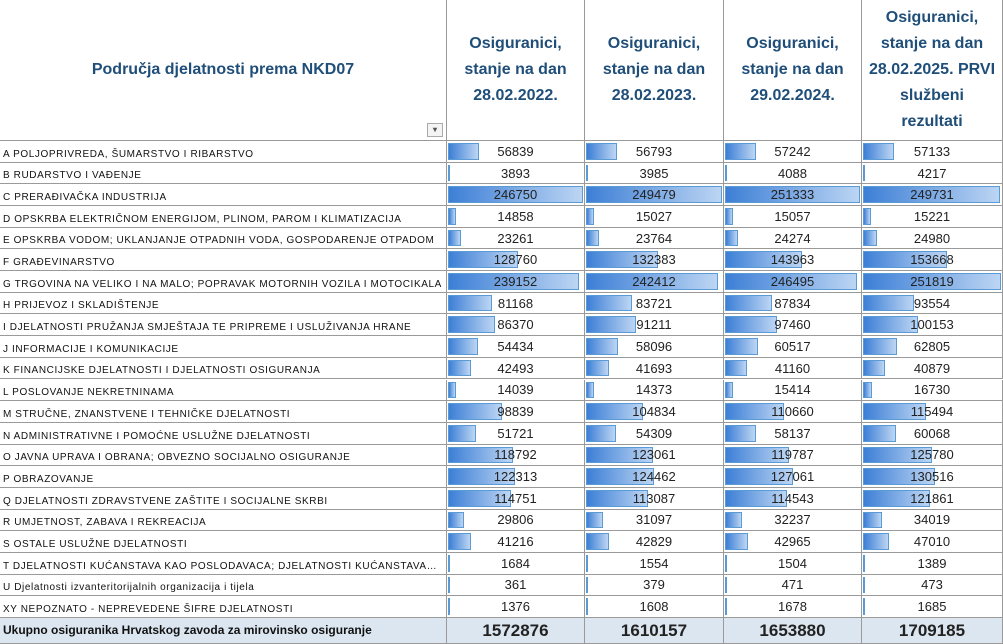  Describe the element at coordinates (792, 498) in the screenshot. I see `cell-text: 114543` at that location.